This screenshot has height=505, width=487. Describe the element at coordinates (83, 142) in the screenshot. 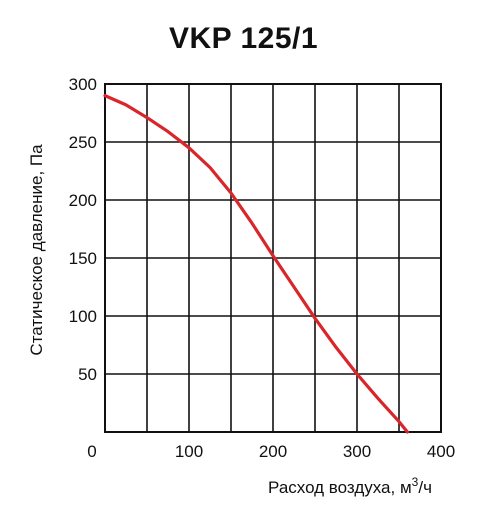

I see `y-tick-label: 250` at that location.